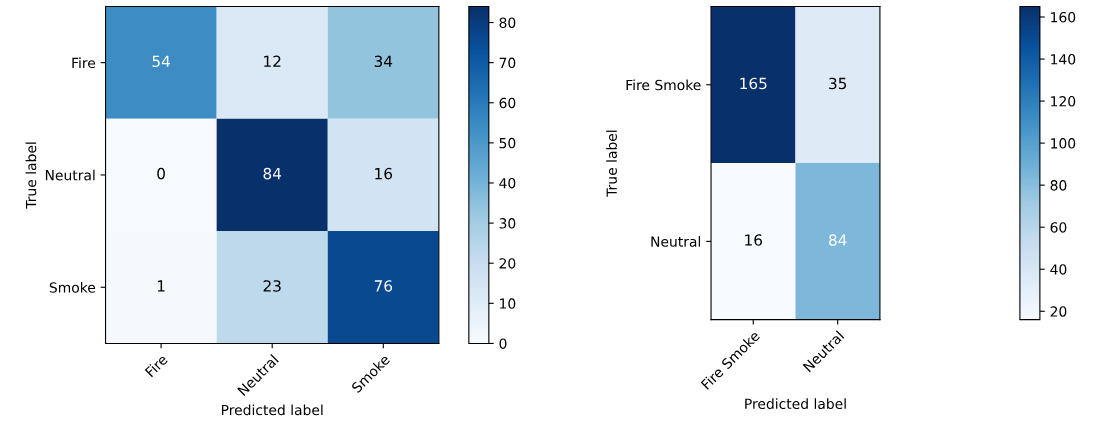  What do you see at coordinates (1063, 17) in the screenshot?
I see `color-bar-label: 160` at bounding box center [1063, 17].